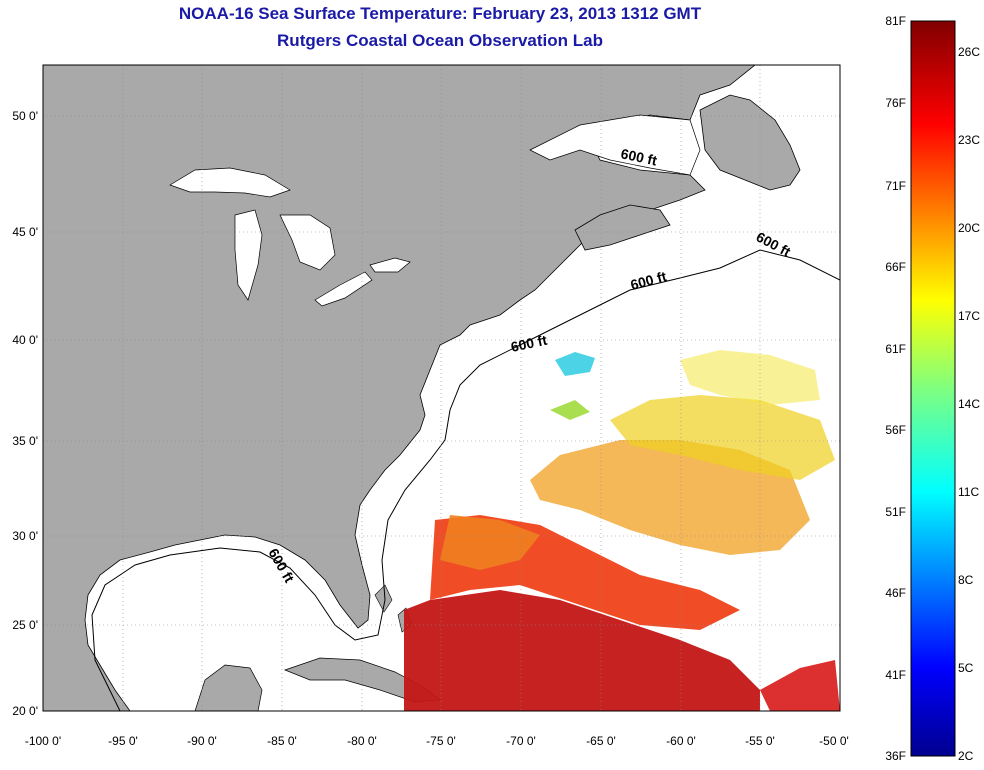  What do you see at coordinates (681, 741) in the screenshot?
I see `x-tick-label: -60 0'` at bounding box center [681, 741].